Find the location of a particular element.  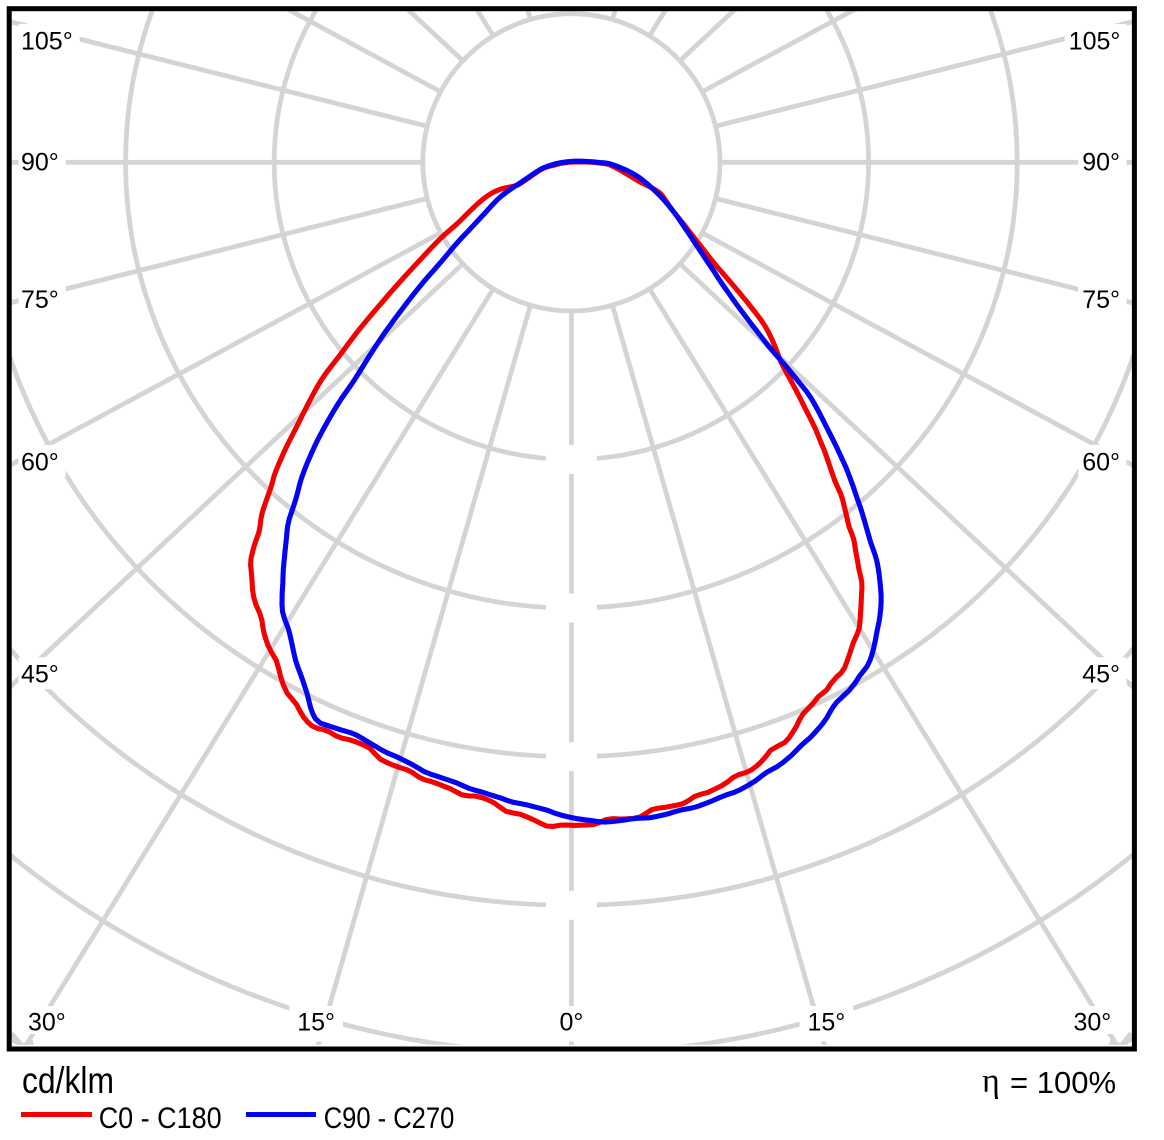

svg-text: C90 - C270 is located at coordinates (389, 1118).